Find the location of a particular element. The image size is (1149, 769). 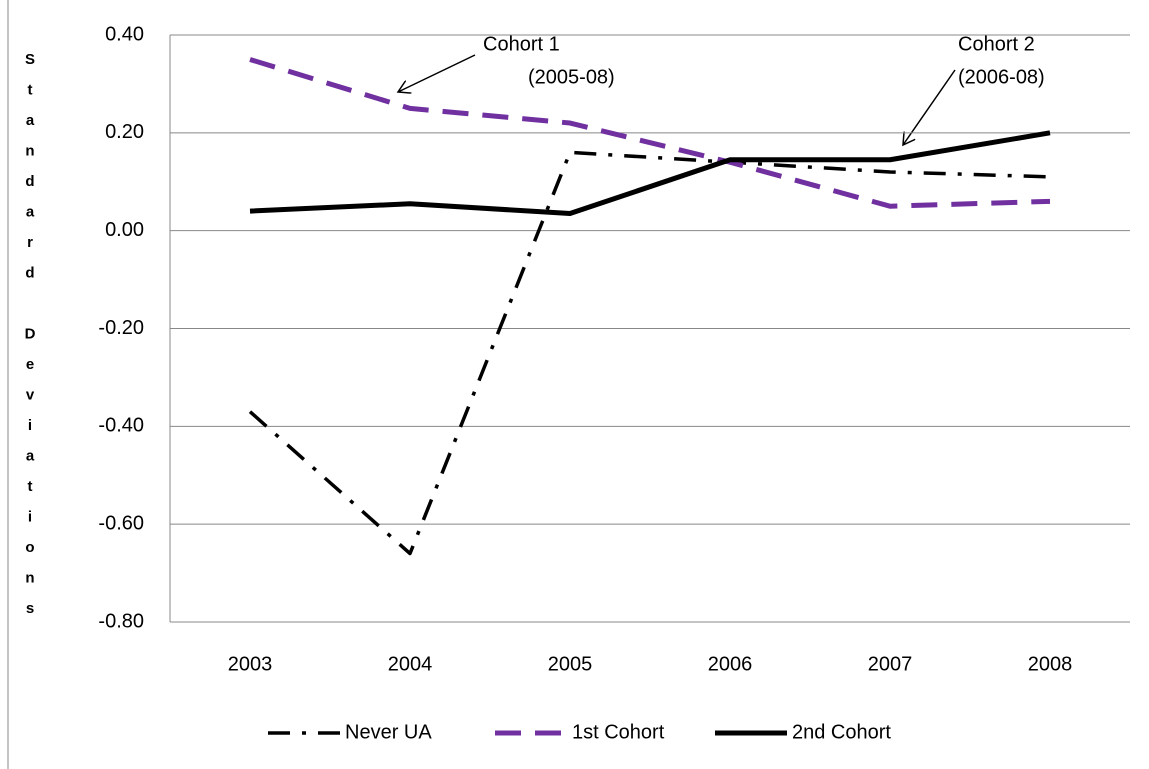

annotation: Cohort 2 is located at coordinates (996, 44).